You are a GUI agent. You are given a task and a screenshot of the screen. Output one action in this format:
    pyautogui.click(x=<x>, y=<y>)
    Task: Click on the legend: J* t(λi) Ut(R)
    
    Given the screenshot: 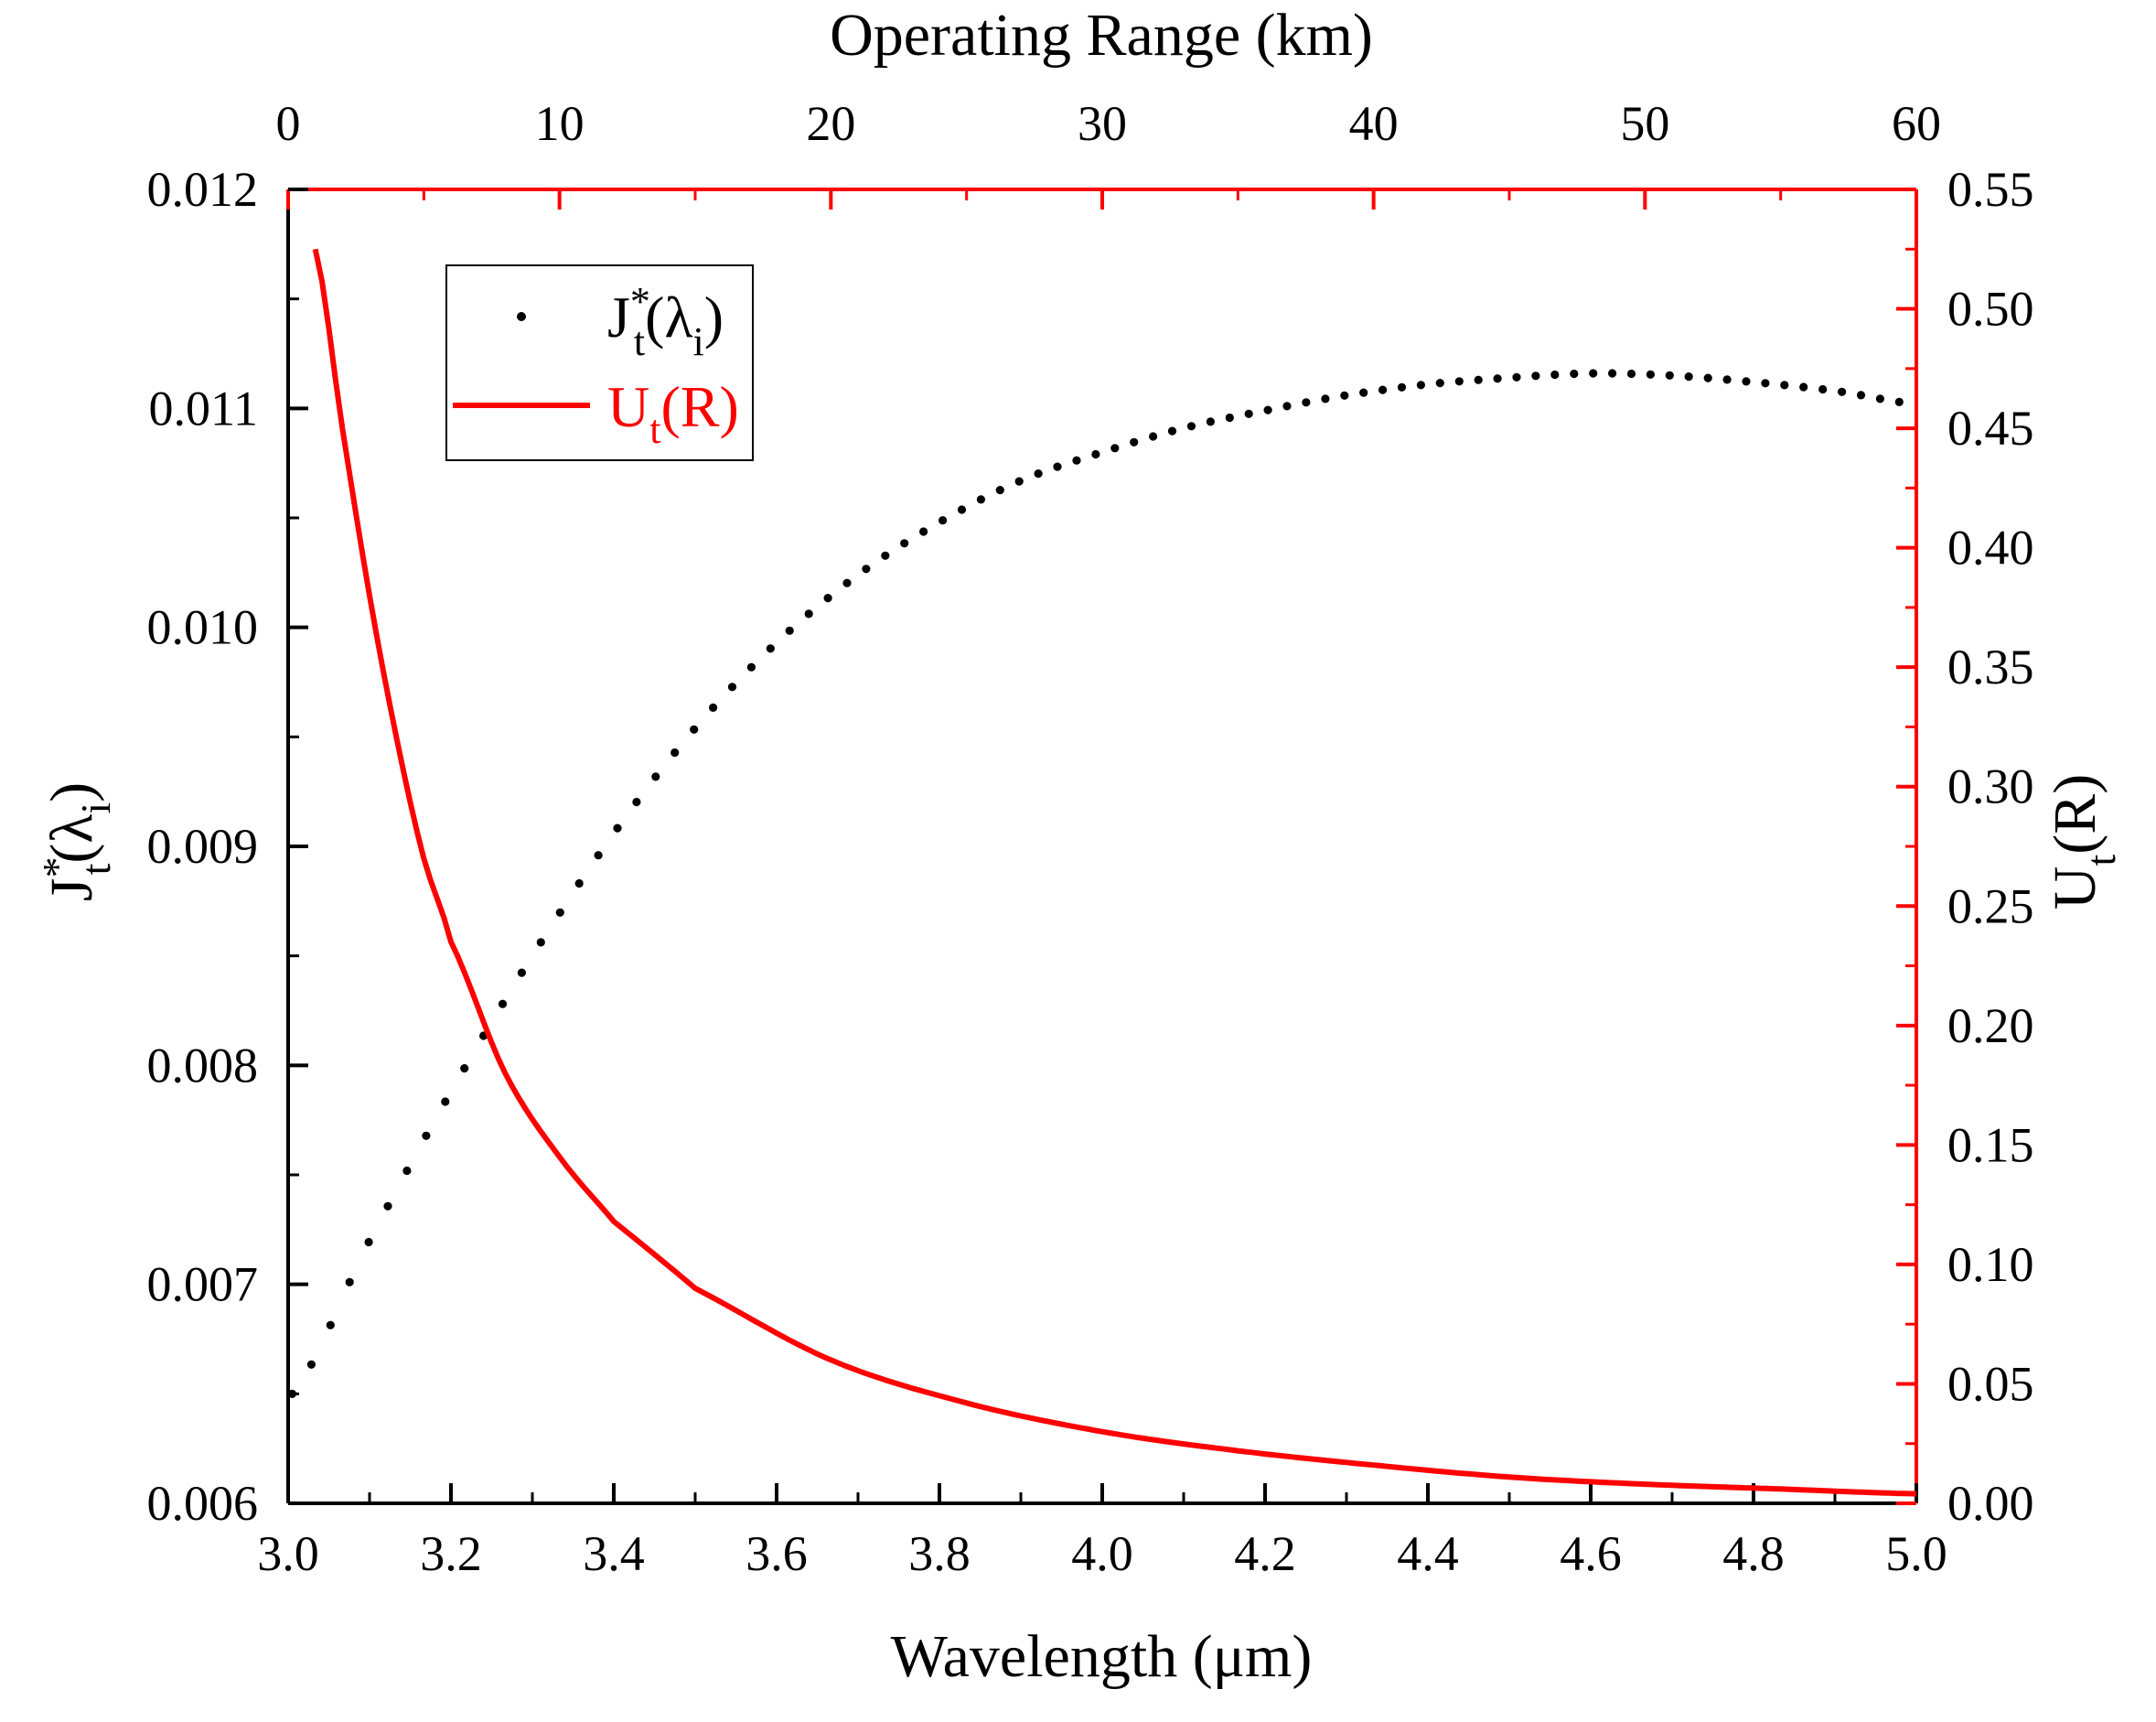 What is the action you would take?
    pyautogui.click(x=599, y=362)
    